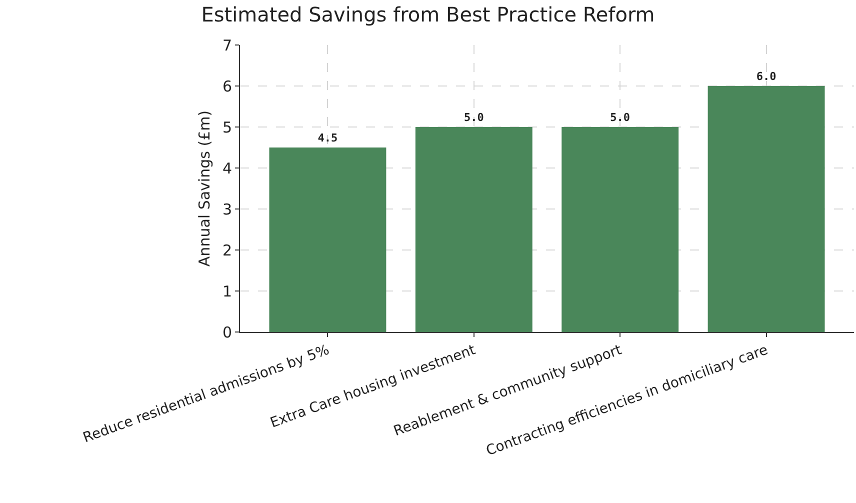 This screenshot has height=503, width=856. Describe the element at coordinates (227, 168) in the screenshot. I see `y-tick-label: 4` at that location.